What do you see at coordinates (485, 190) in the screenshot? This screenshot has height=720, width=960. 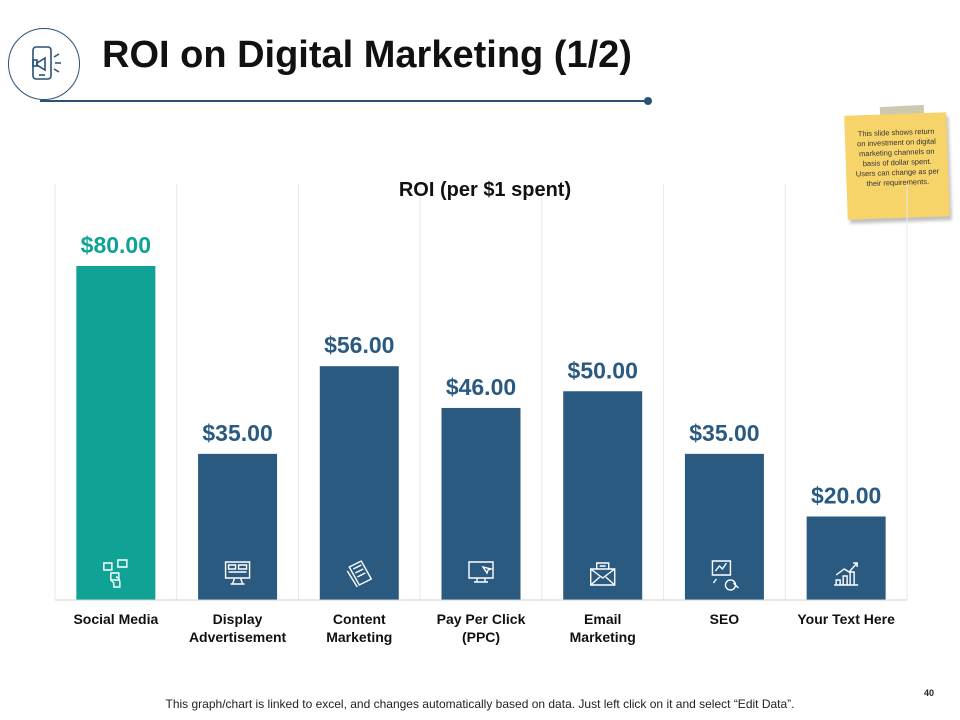 I see `chart-title: ROI (per $1 spent)` at bounding box center [485, 190].